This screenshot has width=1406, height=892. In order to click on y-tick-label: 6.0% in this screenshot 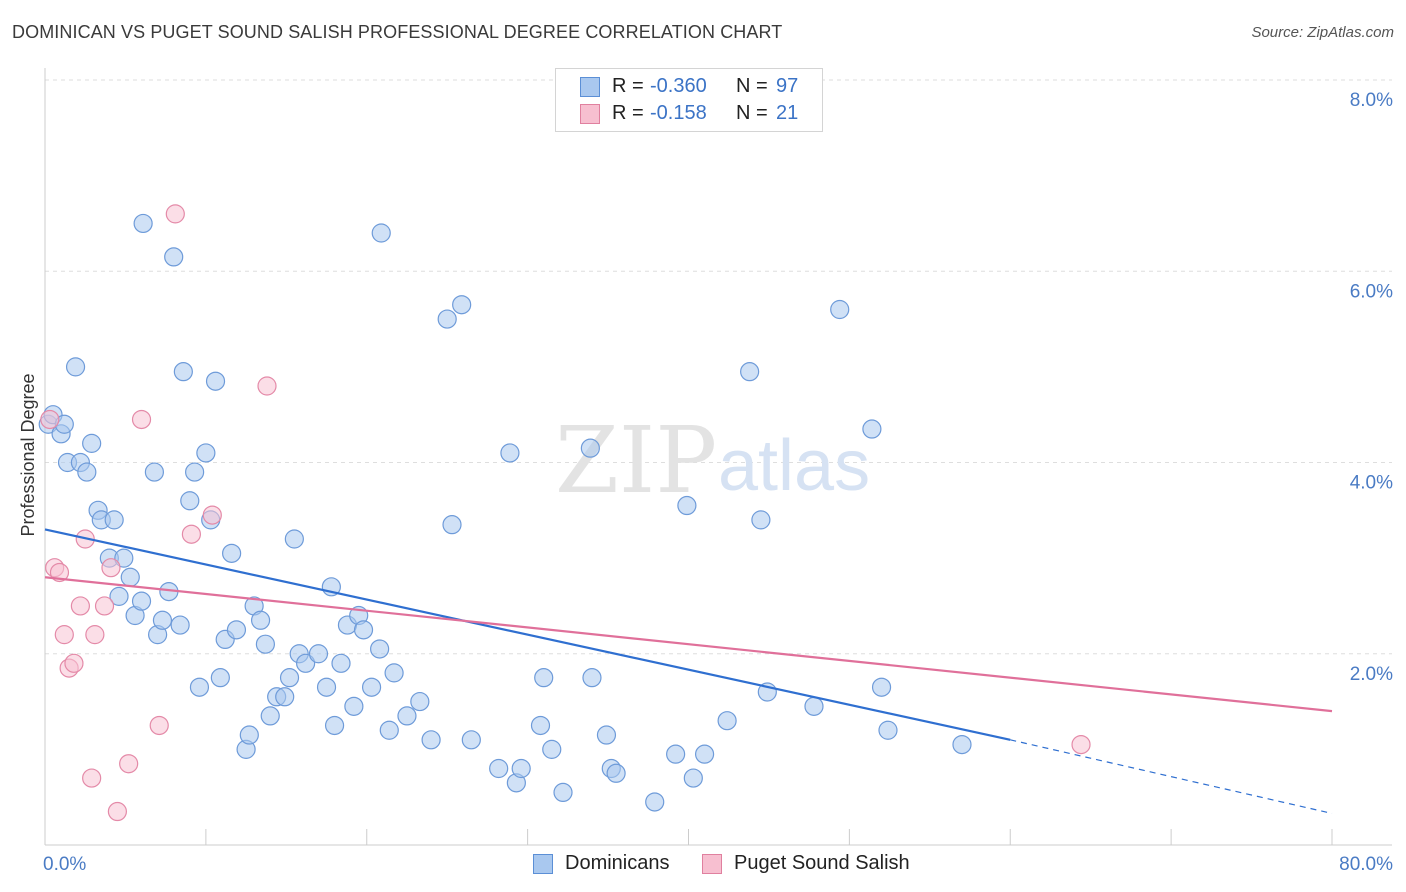, I will do `click(1371, 291)`.